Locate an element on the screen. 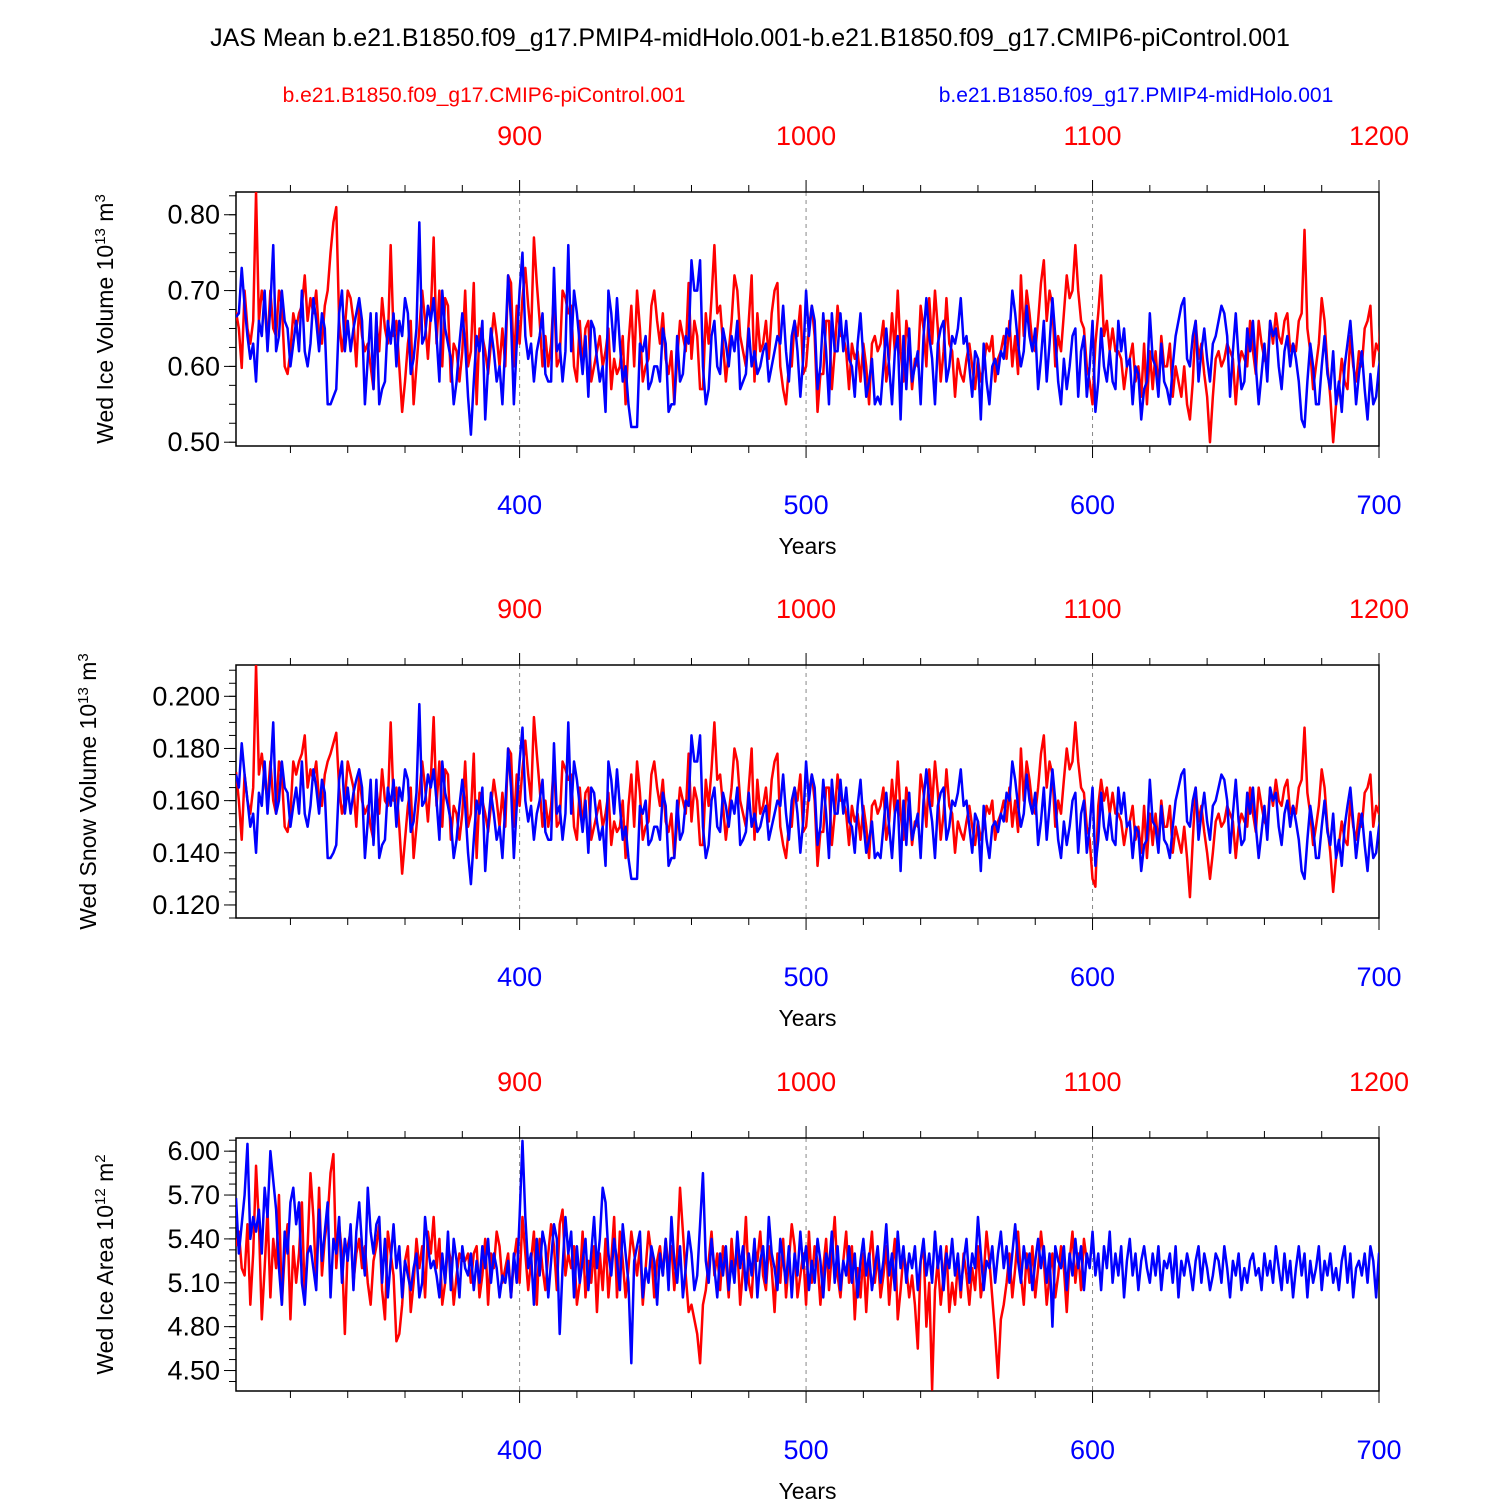  legend-blue-label: b.e21.B1850.f09_g17.PMIP4-midHolo.001 is located at coordinates (1136, 95).